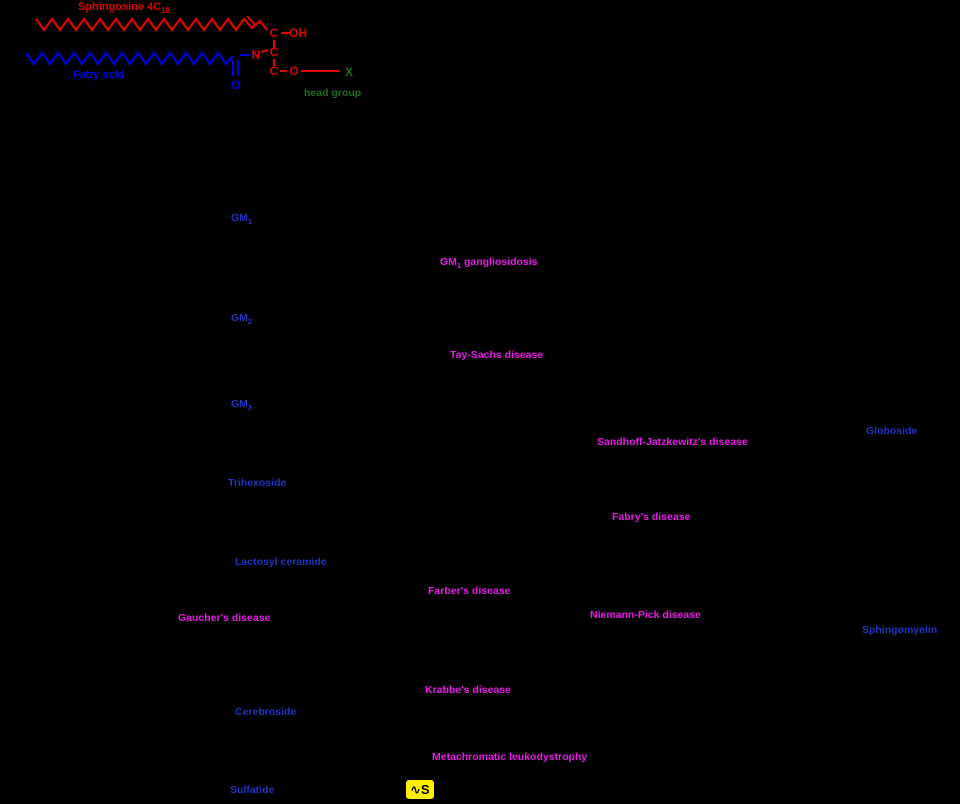 The width and height of the screenshot is (960, 804). What do you see at coordinates (274, 52) in the screenshot?
I see `atom-c-label-2: C` at bounding box center [274, 52].